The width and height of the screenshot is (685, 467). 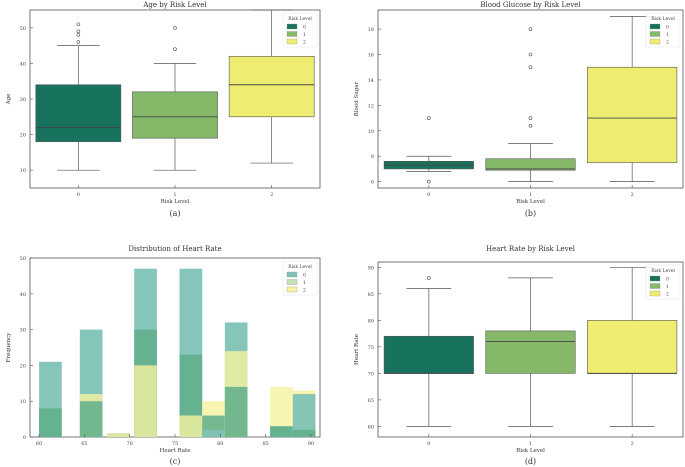 What do you see at coordinates (371, 401) in the screenshot?
I see `y-tick-label: 65` at bounding box center [371, 401].